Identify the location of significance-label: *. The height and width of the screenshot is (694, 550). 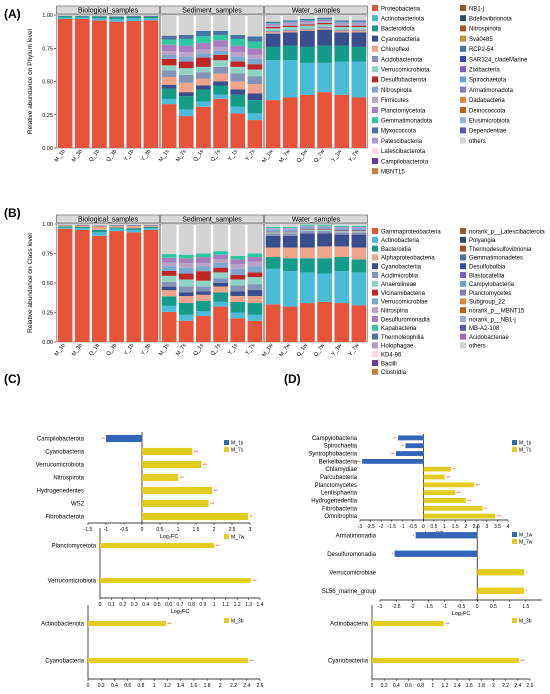
(527, 573).